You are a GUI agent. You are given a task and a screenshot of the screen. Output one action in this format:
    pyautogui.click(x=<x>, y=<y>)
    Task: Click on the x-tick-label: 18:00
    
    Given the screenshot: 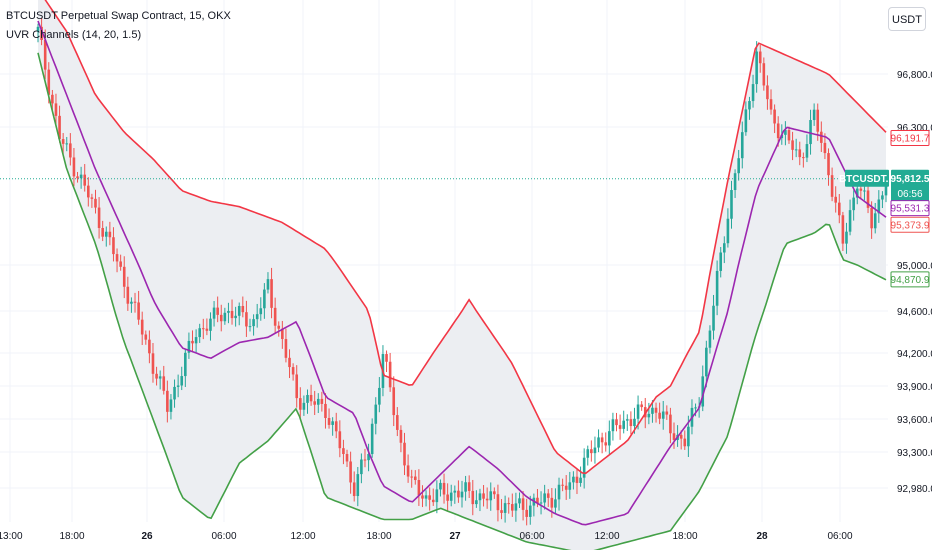 What is the action you would take?
    pyautogui.click(x=684, y=536)
    